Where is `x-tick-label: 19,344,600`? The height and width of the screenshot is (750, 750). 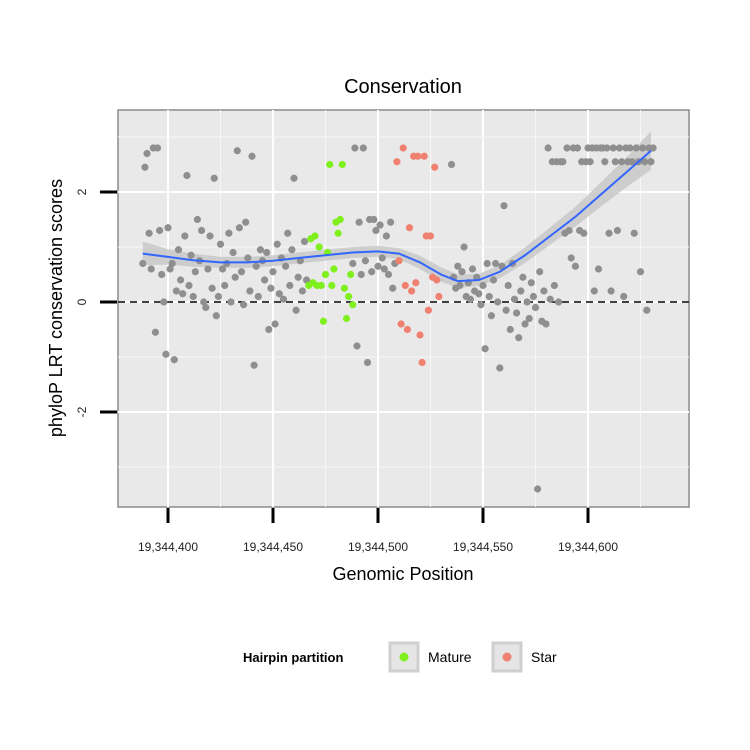
x-tick-label: 19,344,600 is located at coordinates (588, 547).